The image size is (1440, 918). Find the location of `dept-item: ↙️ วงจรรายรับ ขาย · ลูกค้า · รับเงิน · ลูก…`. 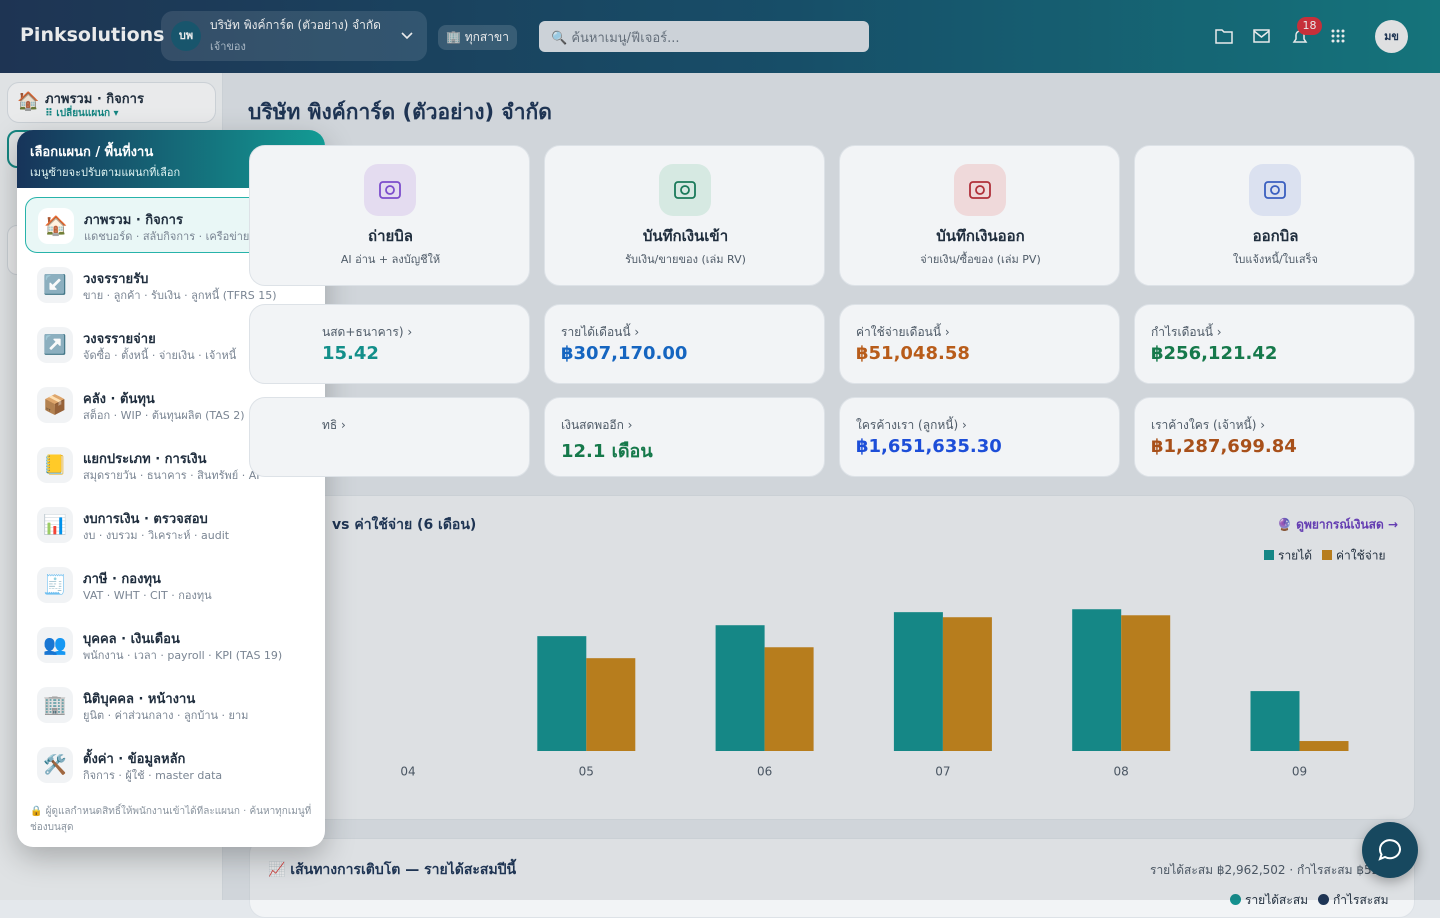

dept-item: ↙️ วงจรรายรับ ขาย · ลูกค้า · รับเงิน · ลูก… is located at coordinates (171, 285).